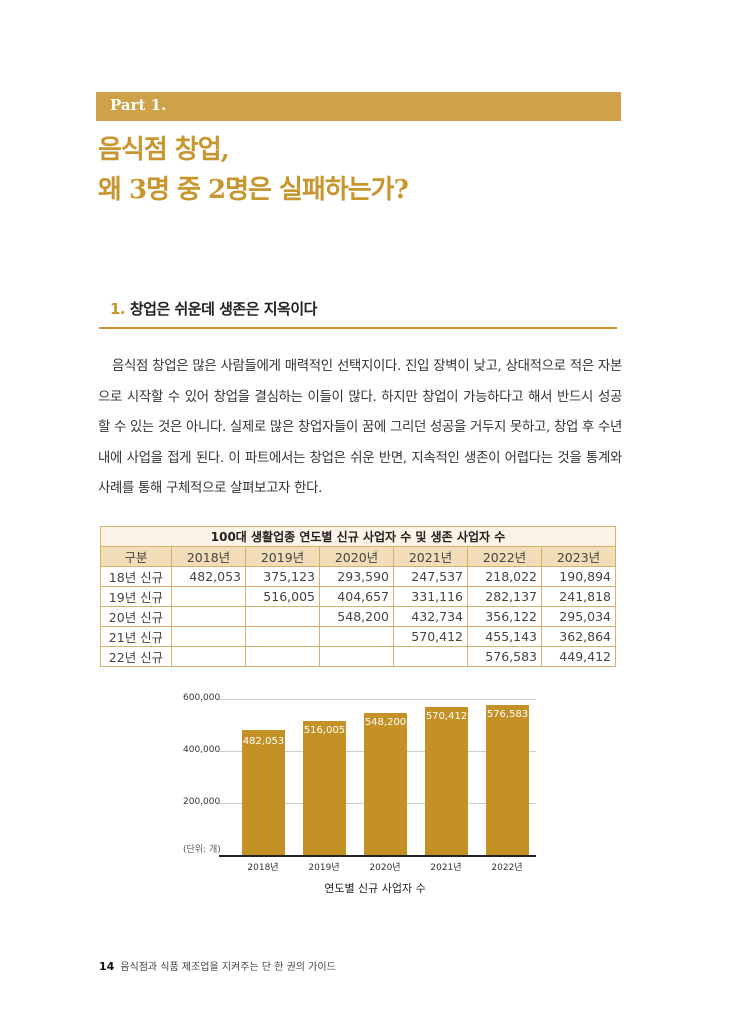 The height and width of the screenshot is (1024, 748). What do you see at coordinates (263, 741) in the screenshot?
I see `bar-value: 482,053` at bounding box center [263, 741].